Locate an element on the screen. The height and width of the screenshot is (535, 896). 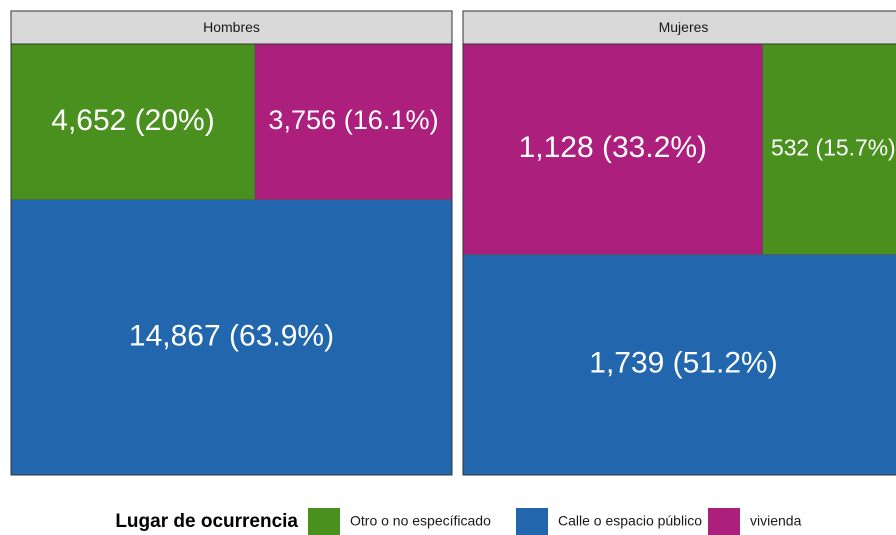
tile-label: 3,756 (16.1%) is located at coordinates (353, 119).